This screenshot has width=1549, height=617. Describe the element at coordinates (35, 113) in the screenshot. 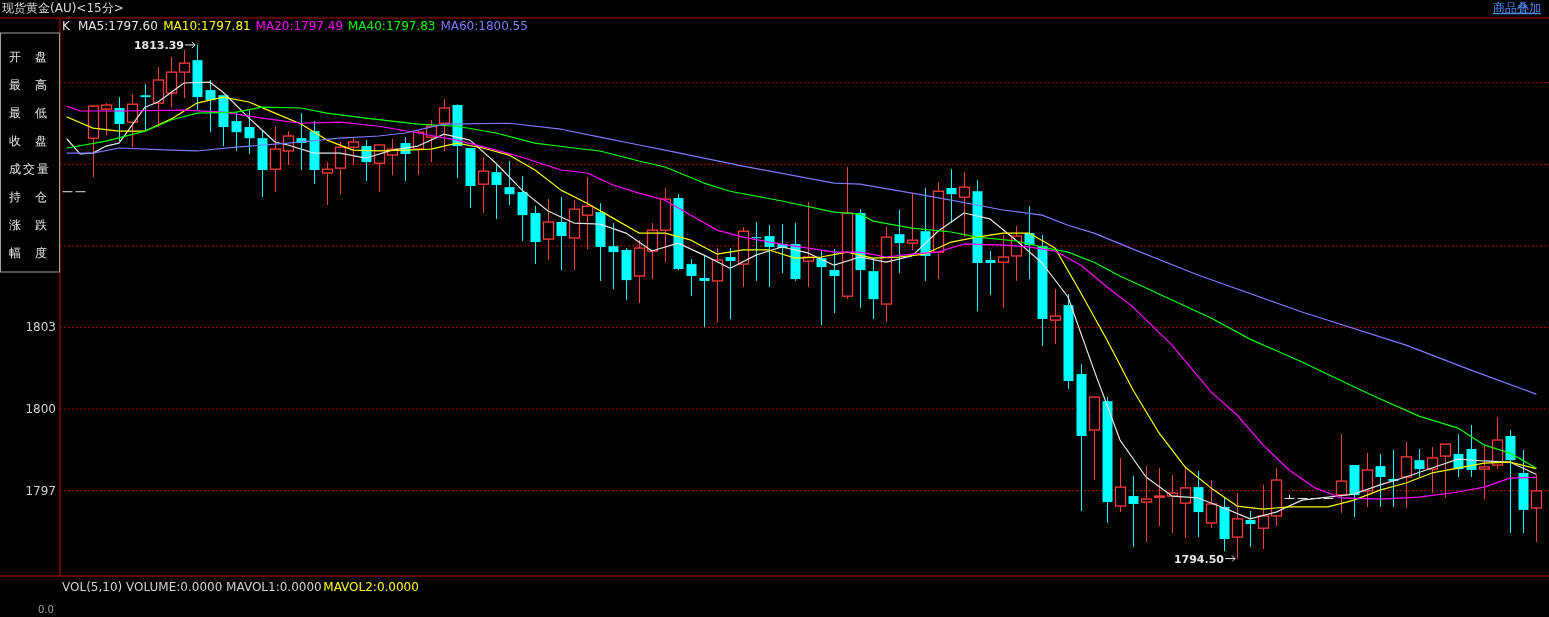

I see `annotation: 最低` at that location.